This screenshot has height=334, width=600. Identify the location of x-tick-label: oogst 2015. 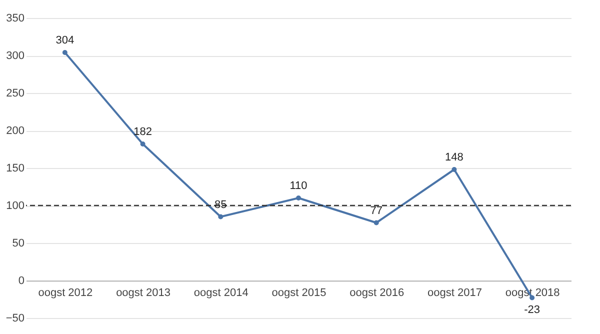
(299, 293).